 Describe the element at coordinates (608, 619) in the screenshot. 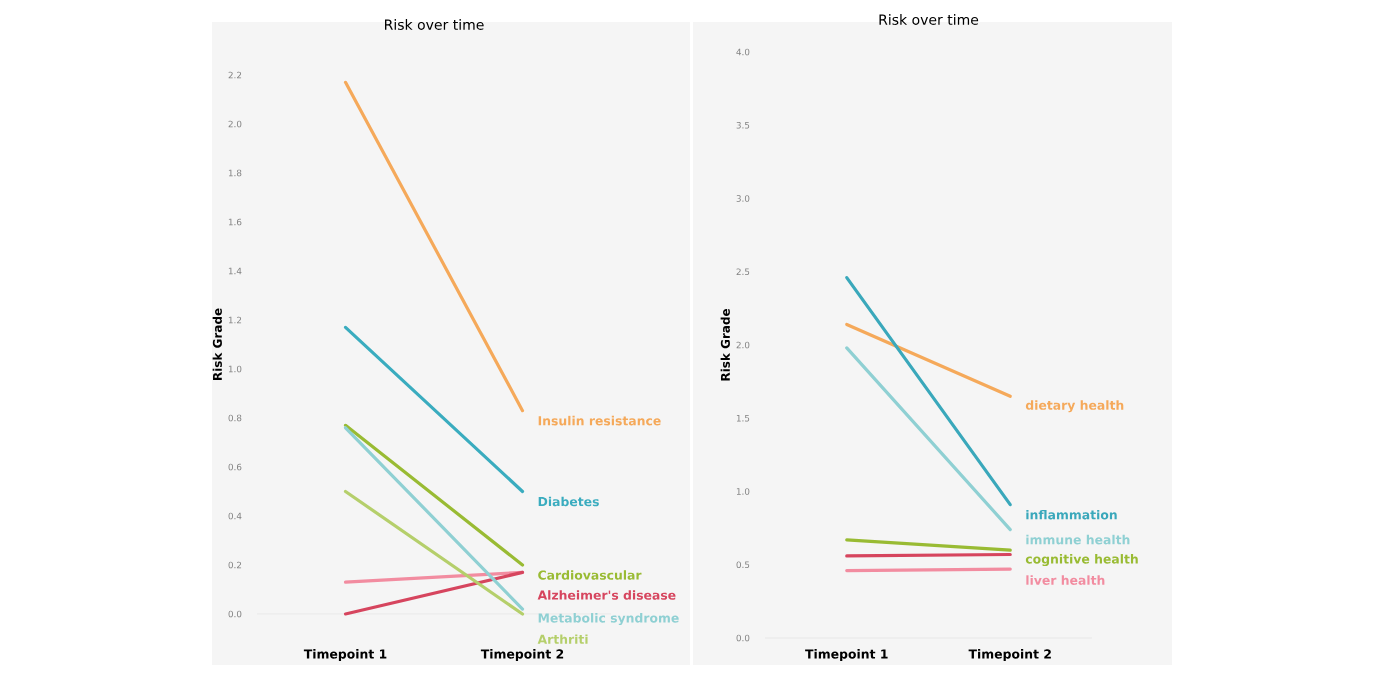

I see `series-label: Metabolic syndrome` at that location.